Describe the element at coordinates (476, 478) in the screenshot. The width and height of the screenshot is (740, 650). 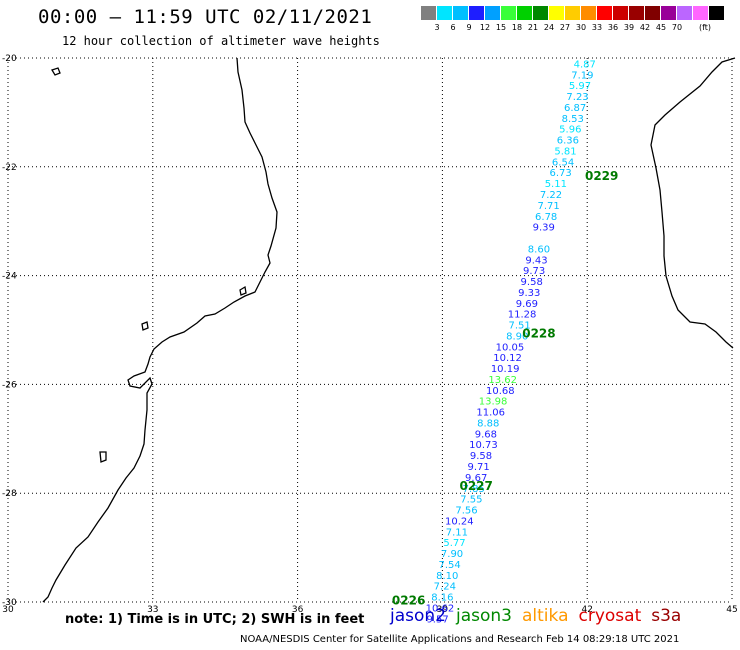
I see `swh-value: 9.67` at that location.